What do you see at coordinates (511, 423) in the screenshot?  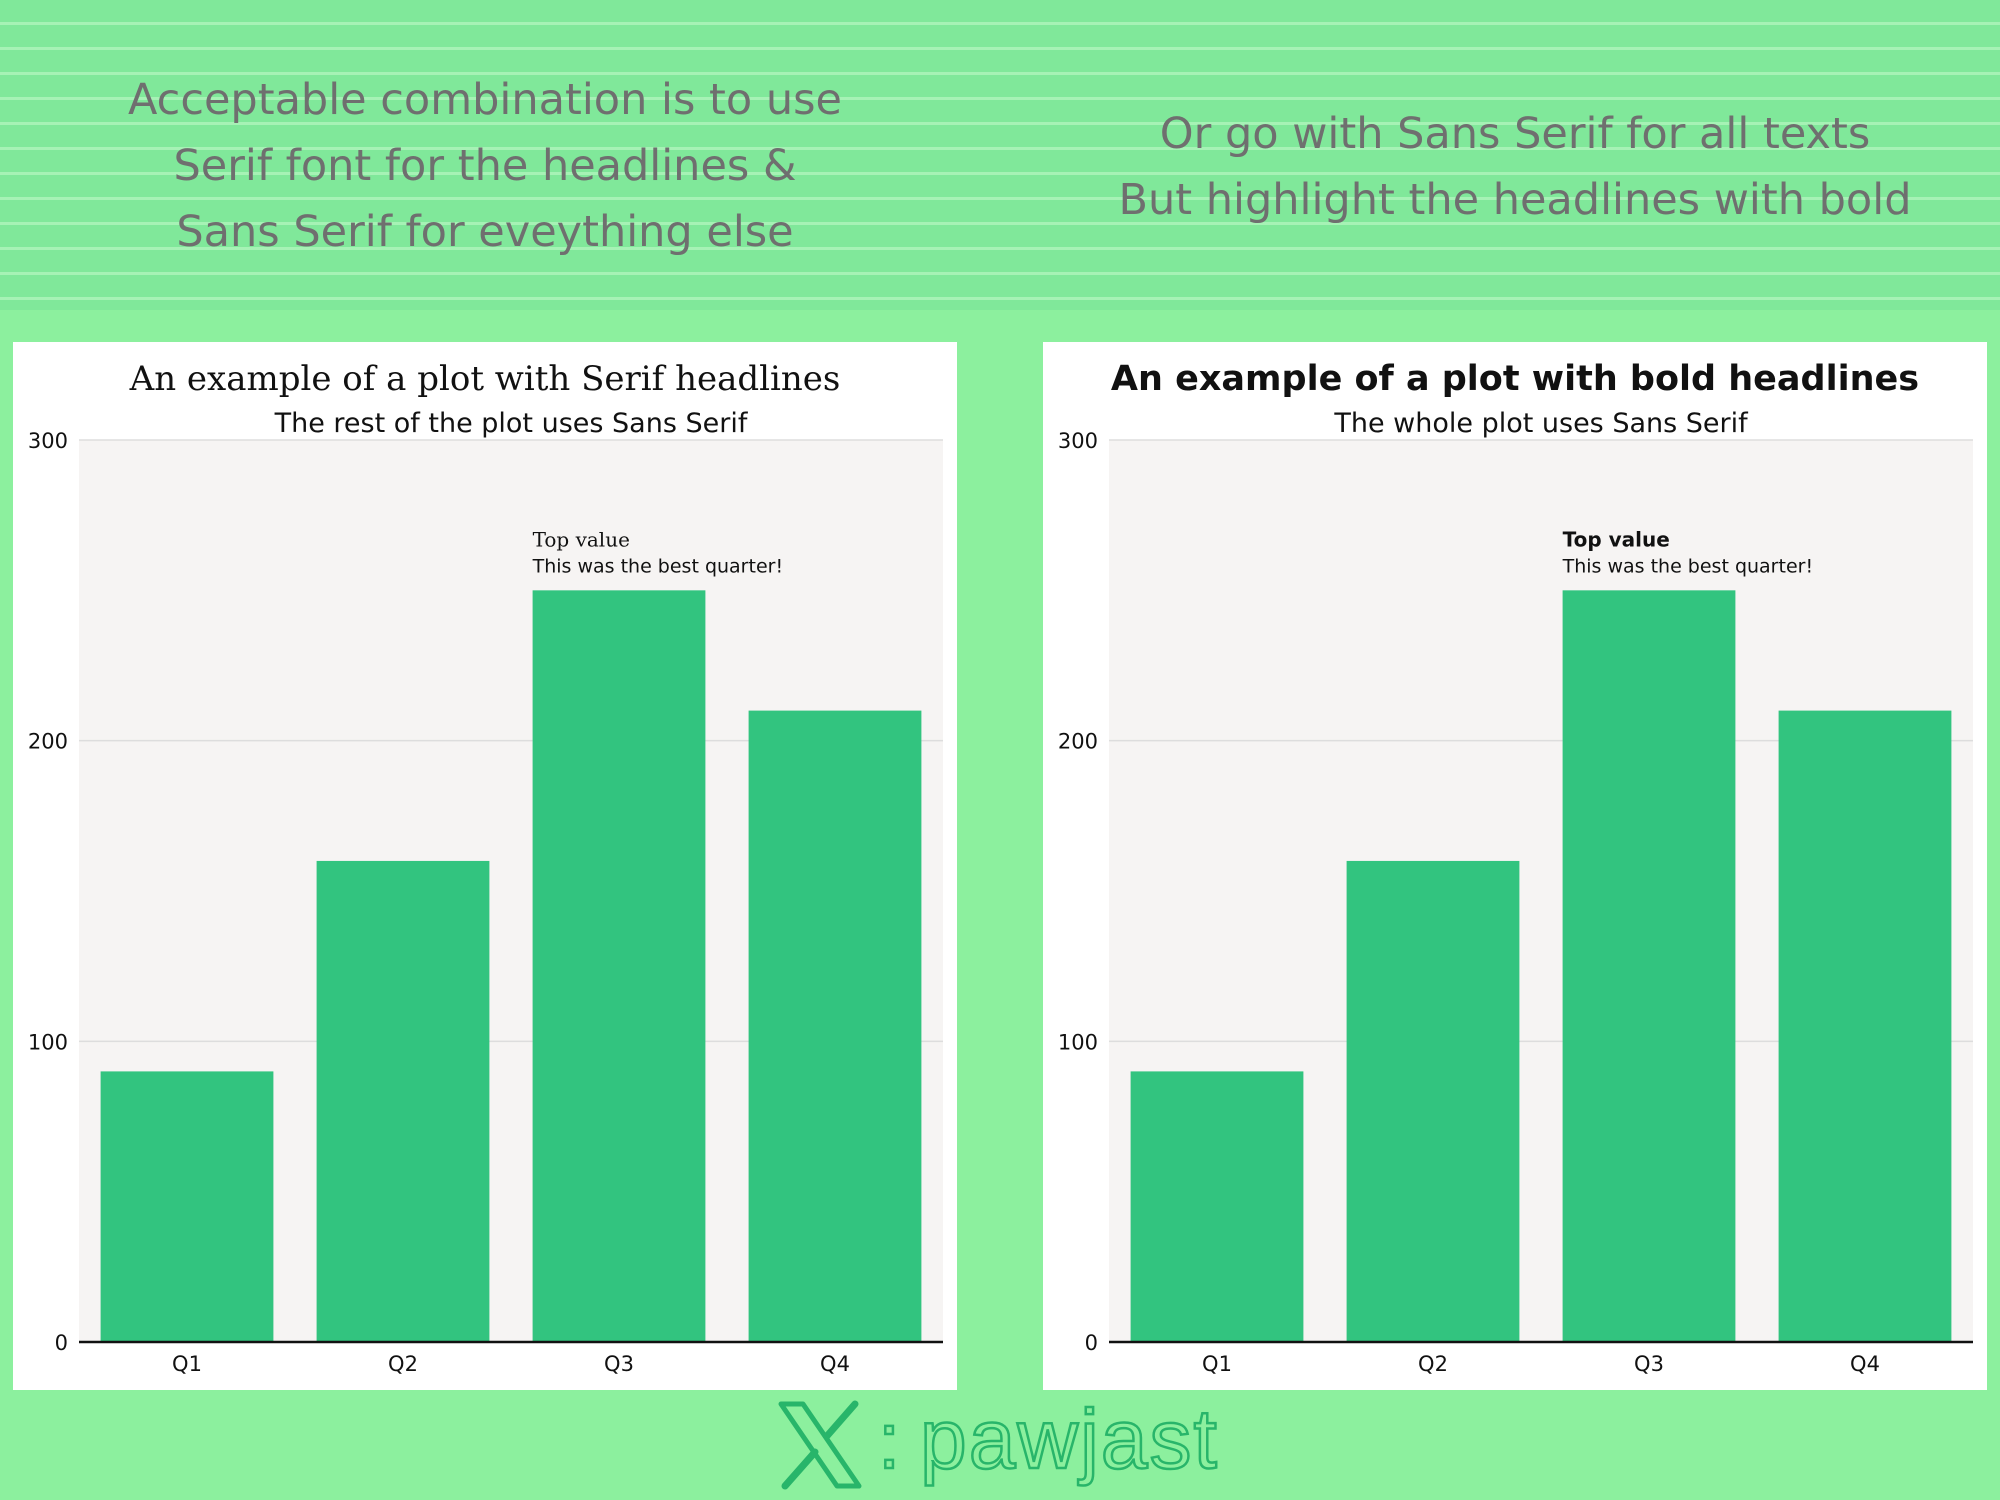 I see `chart-subtitle: The rest of the plot uses Sans Serif` at bounding box center [511, 423].